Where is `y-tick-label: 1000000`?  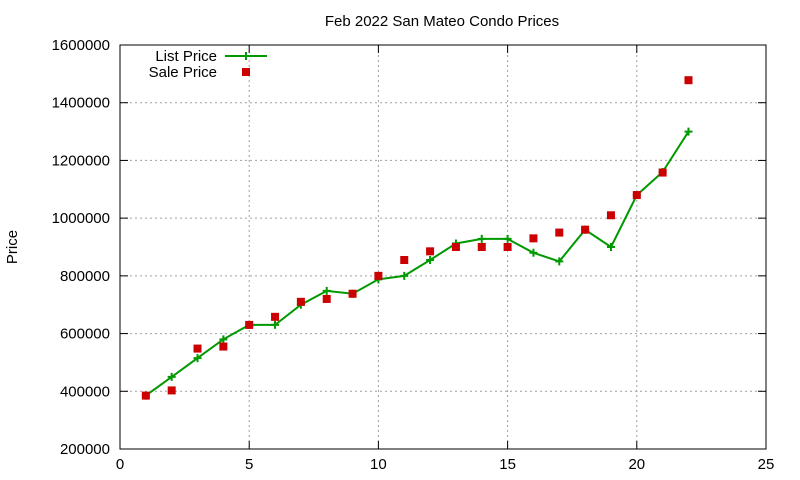
y-tick-label: 1000000 is located at coordinates (81, 218).